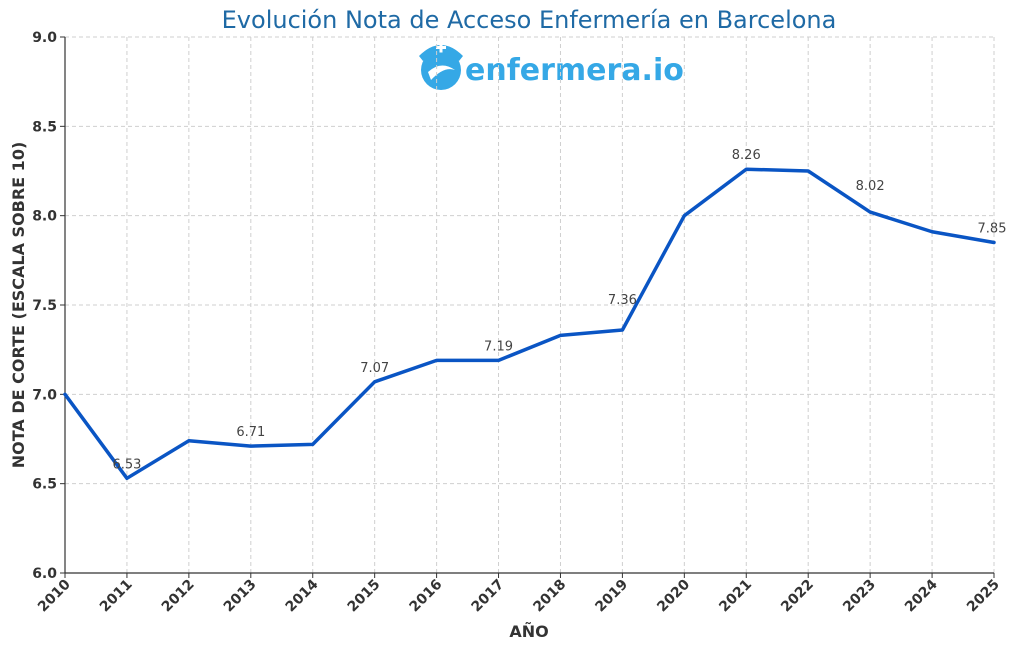 This screenshot has width=1024, height=651. I want to click on x-tick-label: 2010, so click(54, 595).